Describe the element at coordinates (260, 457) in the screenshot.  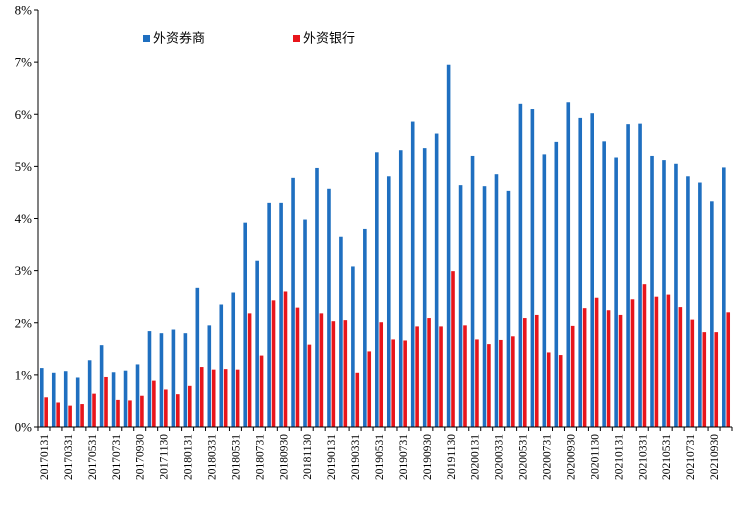
I see `x-tick-label: 20180731` at that location.